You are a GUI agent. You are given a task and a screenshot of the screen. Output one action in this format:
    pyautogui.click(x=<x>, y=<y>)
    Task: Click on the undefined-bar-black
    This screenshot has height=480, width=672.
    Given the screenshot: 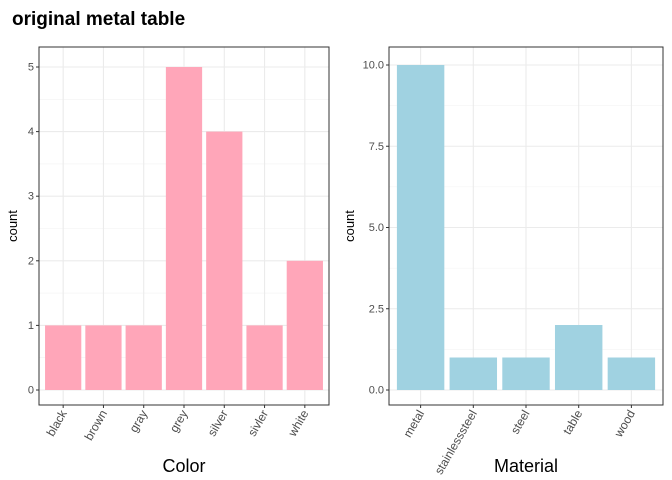 What is the action you would take?
    pyautogui.click(x=63, y=357)
    